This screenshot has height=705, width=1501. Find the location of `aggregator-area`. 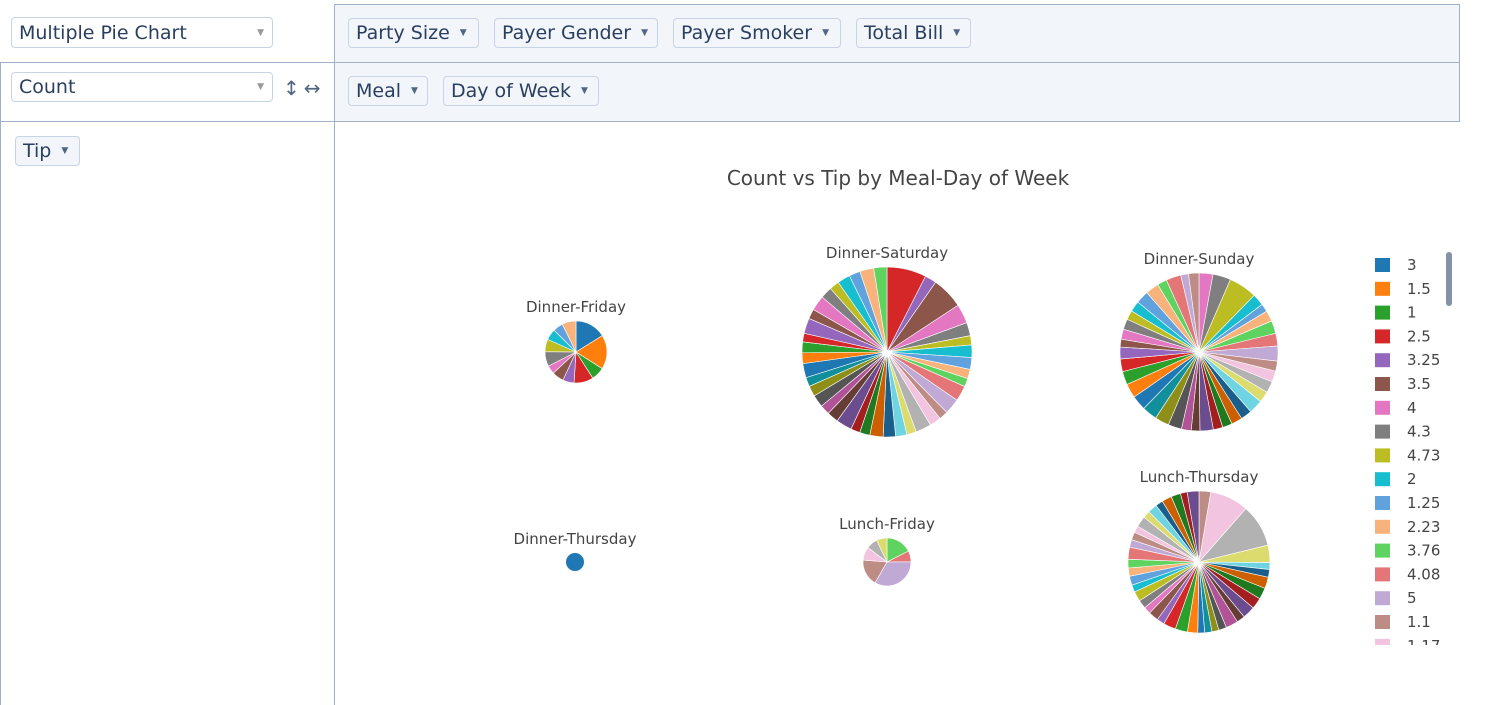

aggregator-area is located at coordinates (167, 92).